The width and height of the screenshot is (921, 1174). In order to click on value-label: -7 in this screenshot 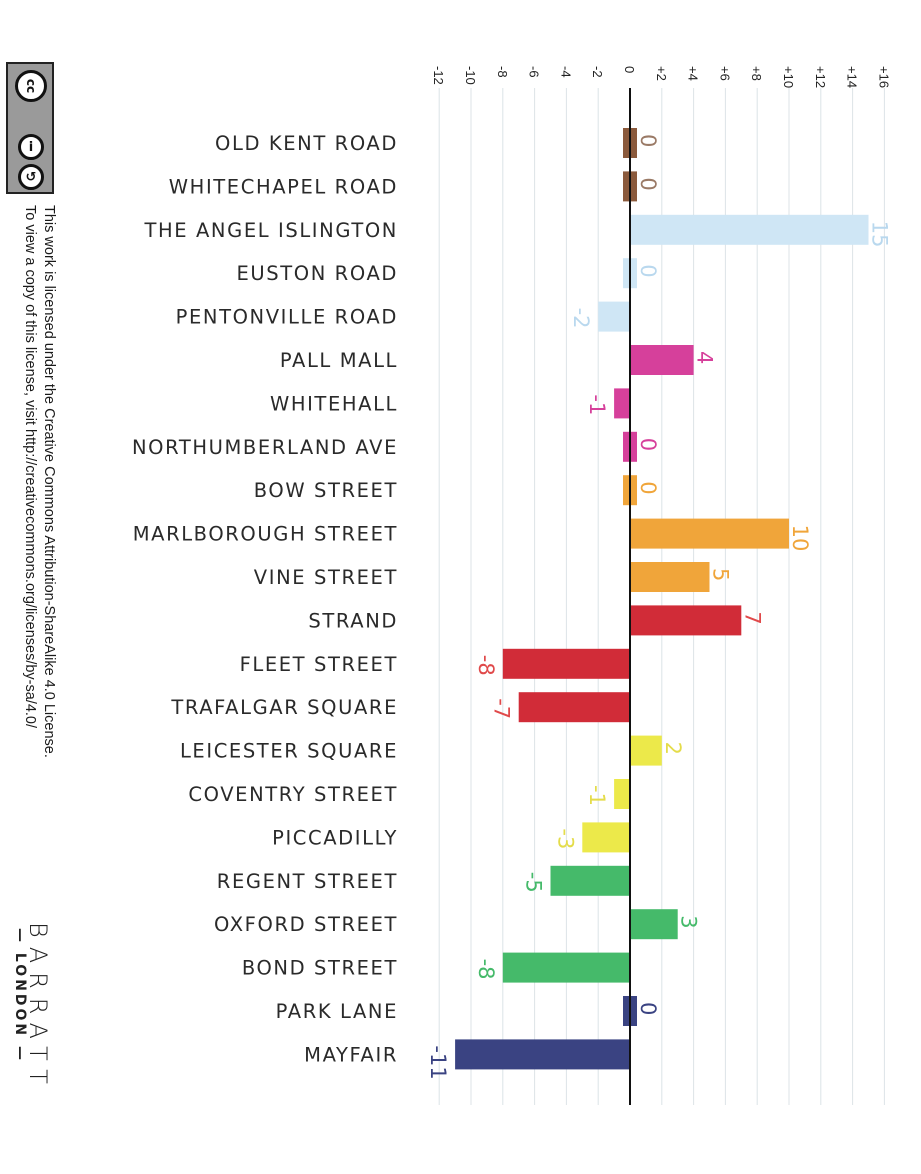, I will do `click(502, 708)`.